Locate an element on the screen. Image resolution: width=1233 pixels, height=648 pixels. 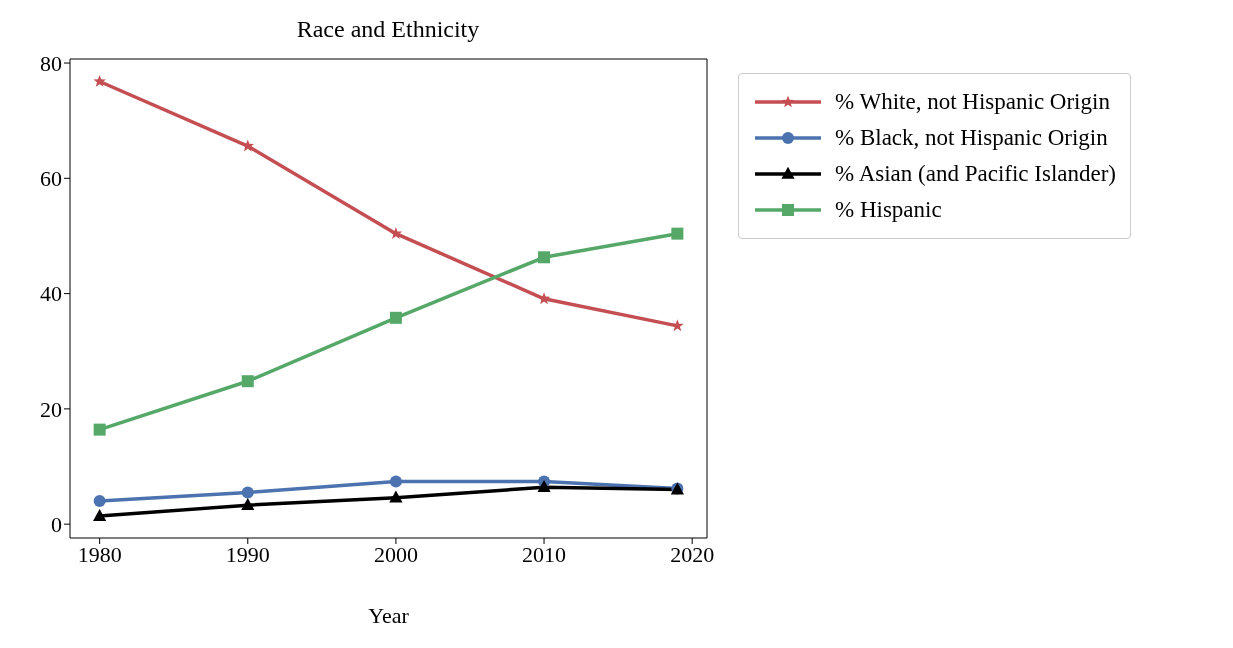
y-tick-label: 40 is located at coordinates (51, 294).